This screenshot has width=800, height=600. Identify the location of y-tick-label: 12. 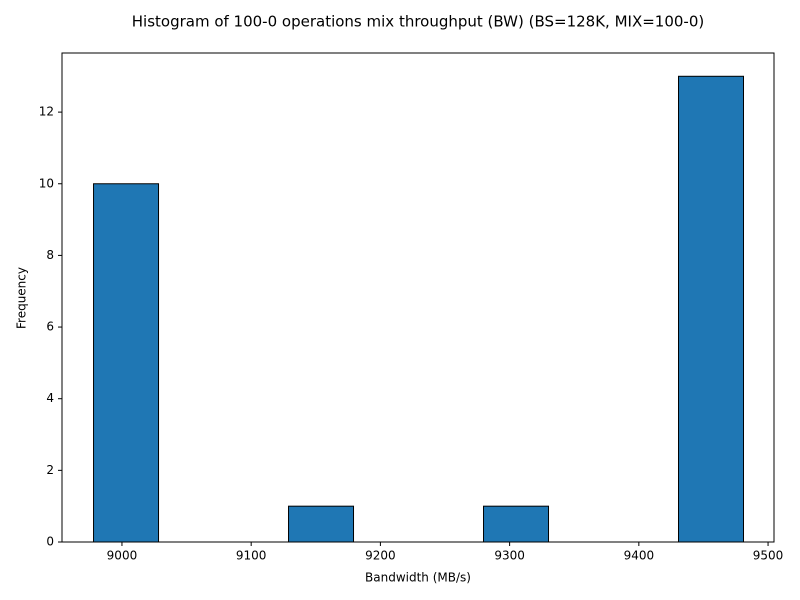
(46, 112).